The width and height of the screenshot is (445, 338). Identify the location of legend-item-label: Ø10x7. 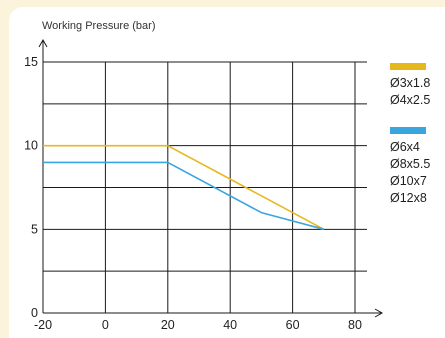
(408, 181).